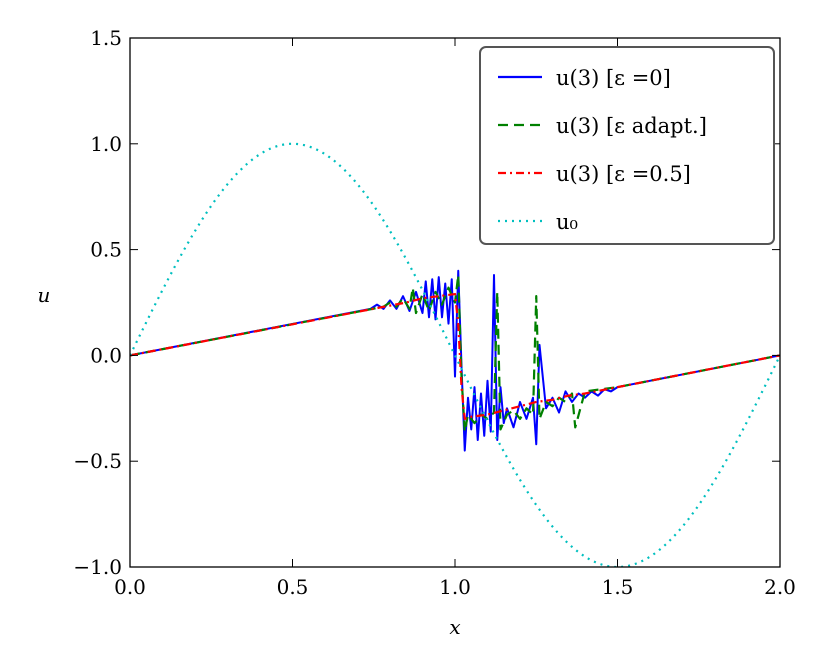 This screenshot has height=664, width=830. Describe the element at coordinates (623, 174) in the screenshot. I see `legend-entry-3: u(3) [ε =0.5]` at that location.